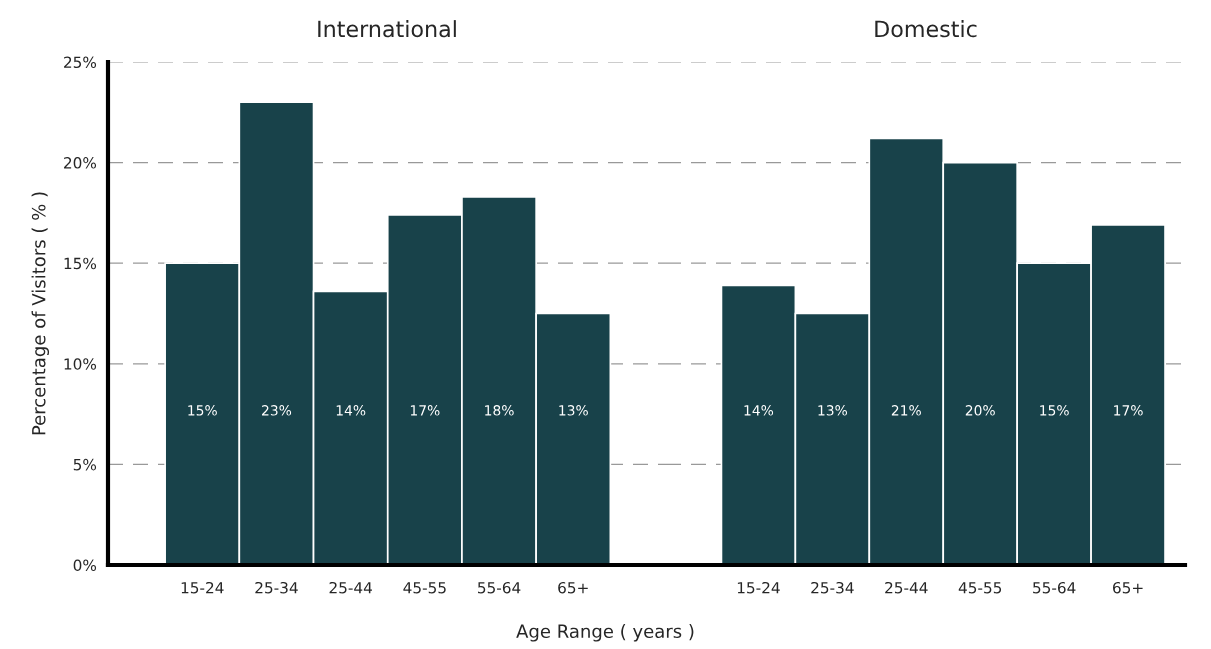 The width and height of the screenshot is (1211, 649). What do you see at coordinates (85, 464) in the screenshot?
I see `y-tick-label: 5%` at bounding box center [85, 464].